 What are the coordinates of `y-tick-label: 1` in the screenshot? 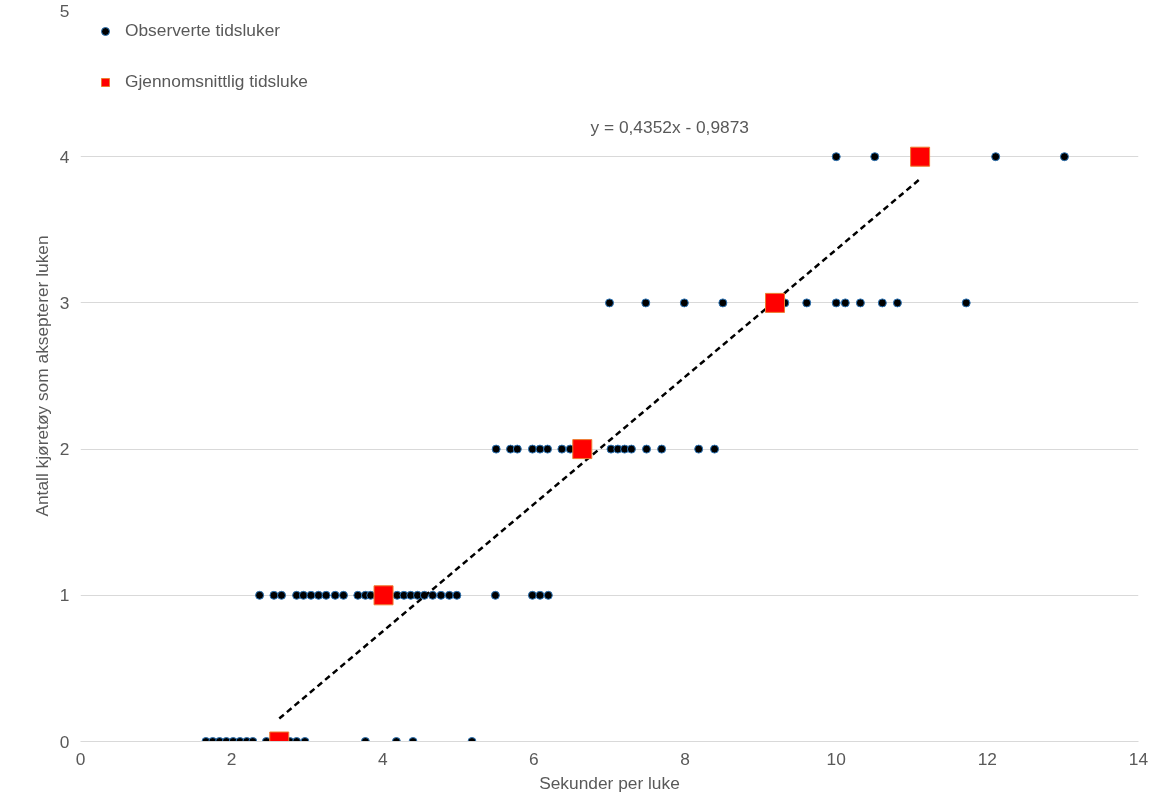 It's located at (64, 595).